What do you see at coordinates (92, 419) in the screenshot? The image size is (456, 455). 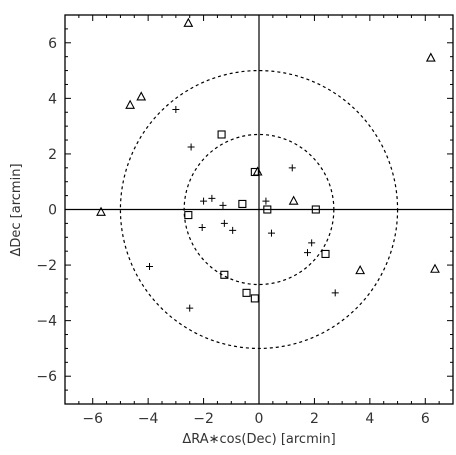 I see `x-tick-label: −6` at bounding box center [92, 419].